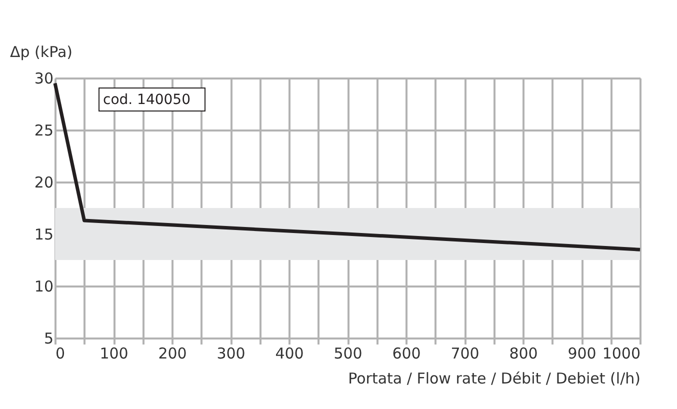 This screenshot has width=677, height=409. I want to click on y-tick-label: 25, so click(44, 131).